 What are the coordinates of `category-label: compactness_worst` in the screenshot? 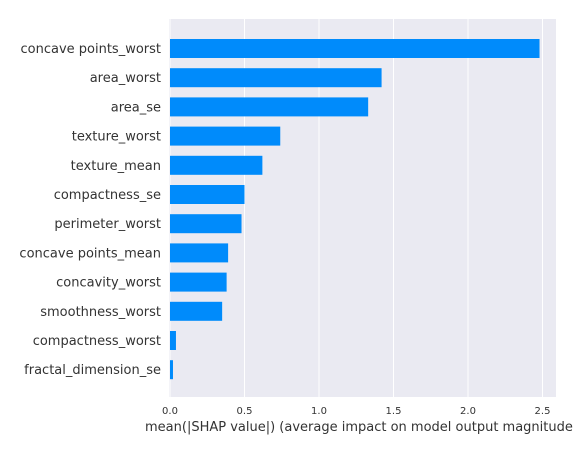 It's located at (97, 341).